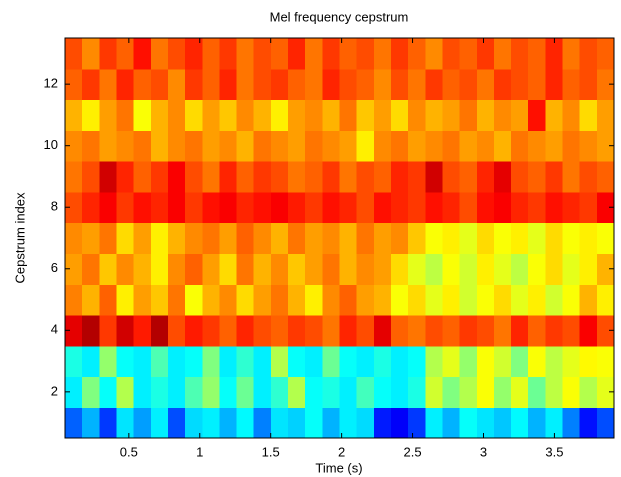 This screenshot has width=621, height=477. I want to click on y-tick-label: 6, so click(54, 267).